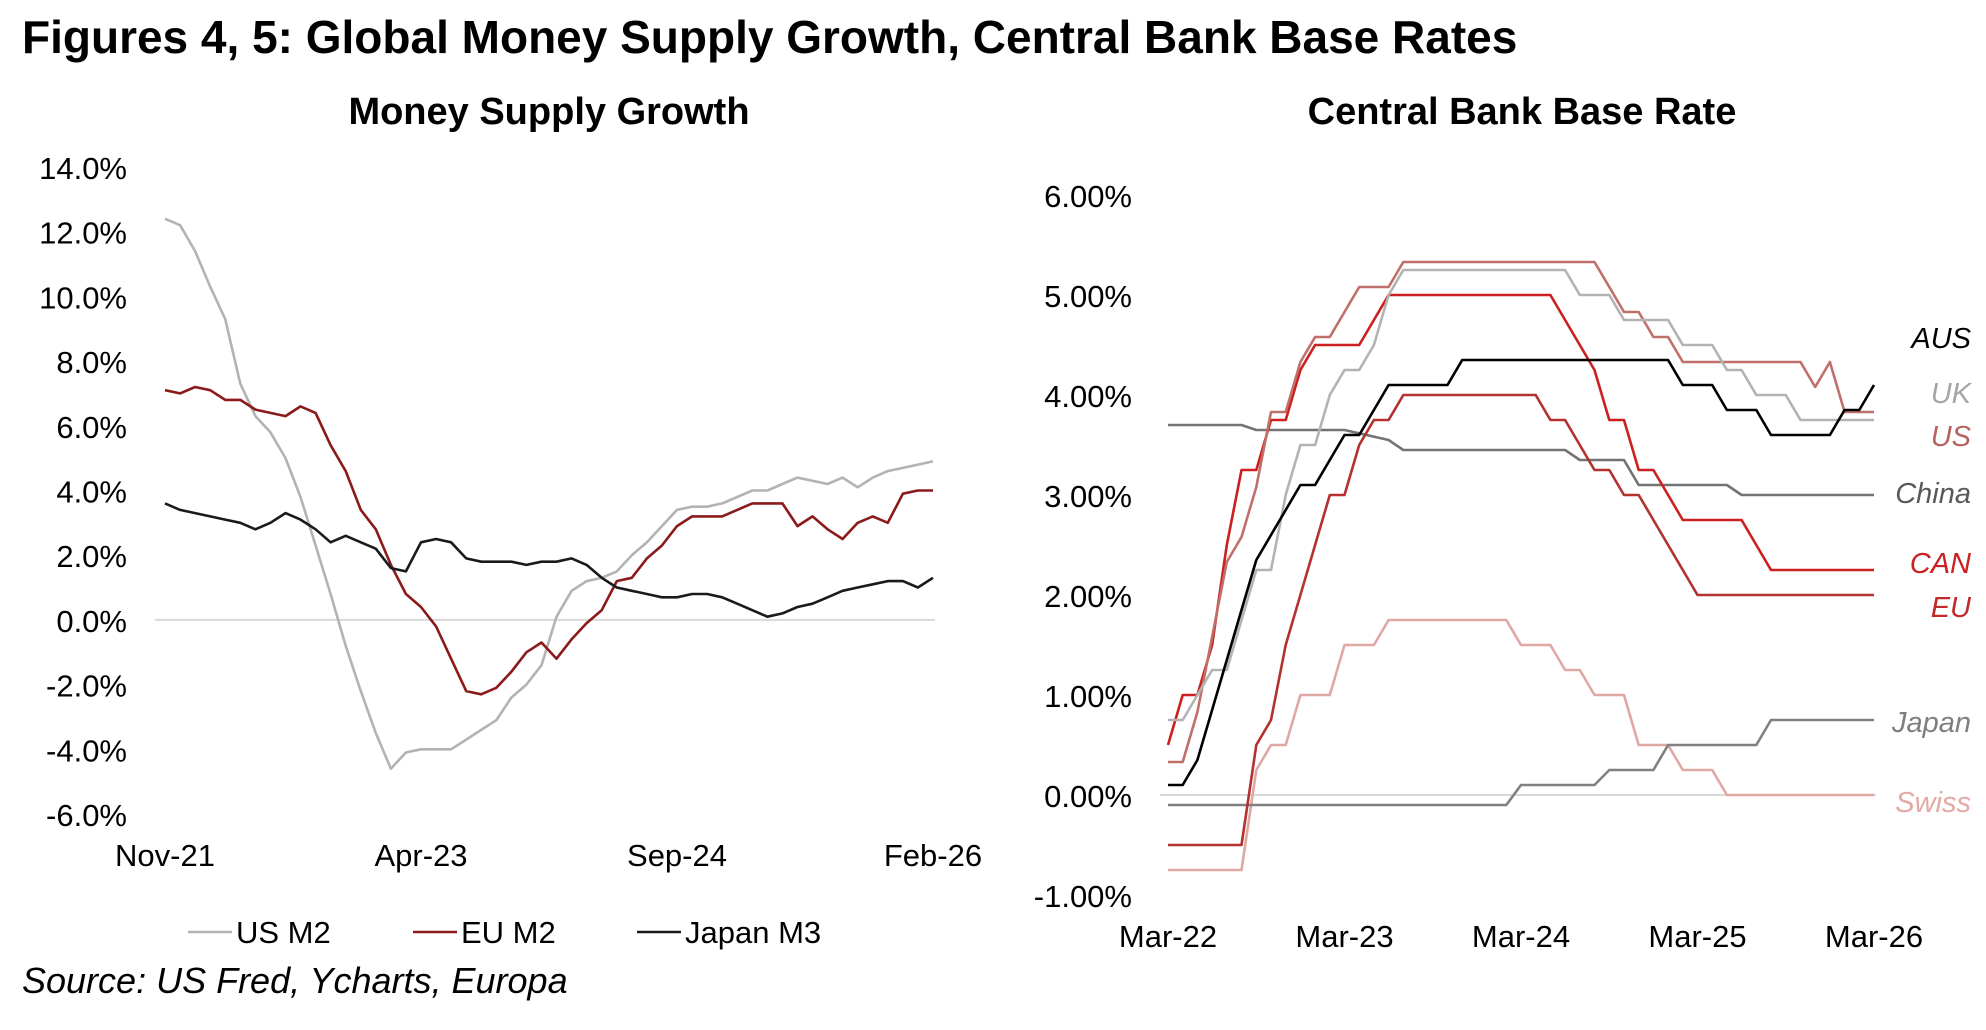 The height and width of the screenshot is (1030, 1986). Describe the element at coordinates (91, 427) in the screenshot. I see `left-y-tick-label: 6.0%` at that location.